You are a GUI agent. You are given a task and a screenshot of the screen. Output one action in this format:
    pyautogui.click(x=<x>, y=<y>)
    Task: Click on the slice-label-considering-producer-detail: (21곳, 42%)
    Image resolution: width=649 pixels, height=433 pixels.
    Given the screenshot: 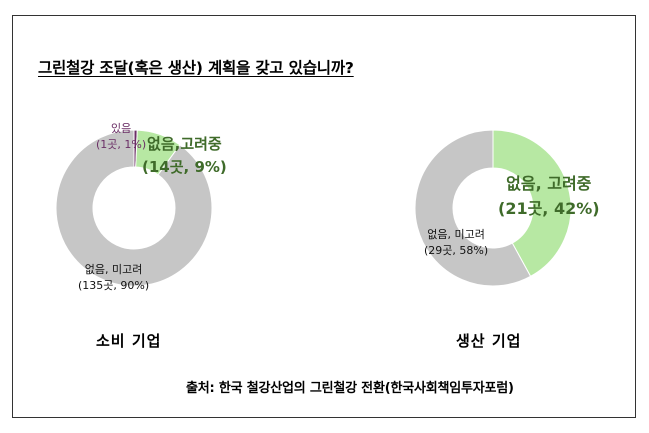 What is the action you would take?
    pyautogui.click(x=549, y=208)
    